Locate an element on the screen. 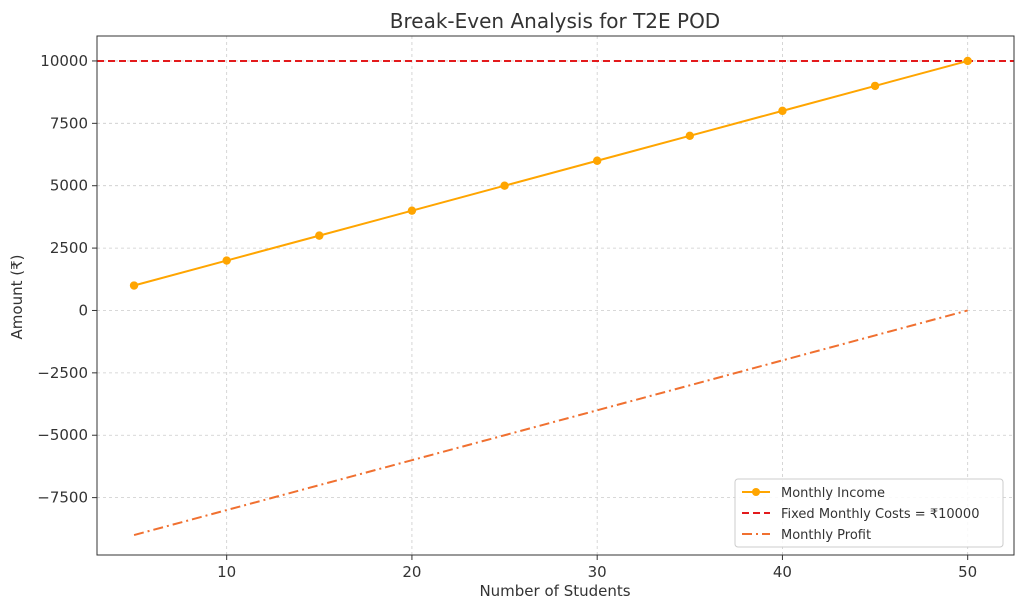 The width and height of the screenshot is (1024, 611). legend-label: Monthly Income is located at coordinates (833, 493).